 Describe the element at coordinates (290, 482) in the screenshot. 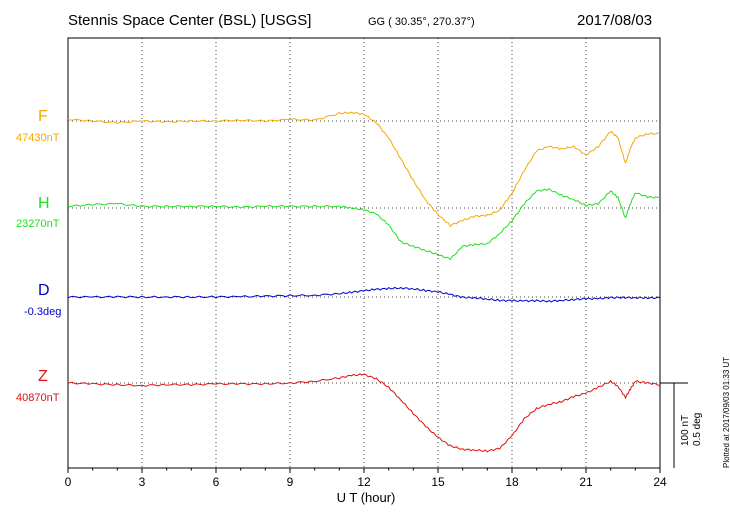

I see `x-tick-label: 9` at that location.